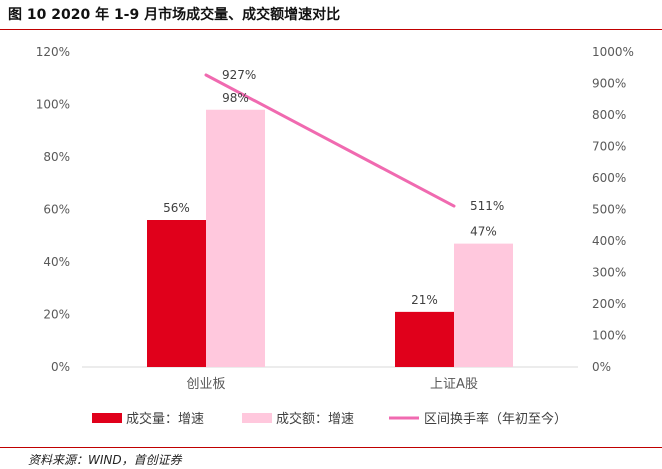 This screenshot has width=662, height=469. Describe the element at coordinates (483, 232) in the screenshot. I see `bar-data-label: 47%` at that location.